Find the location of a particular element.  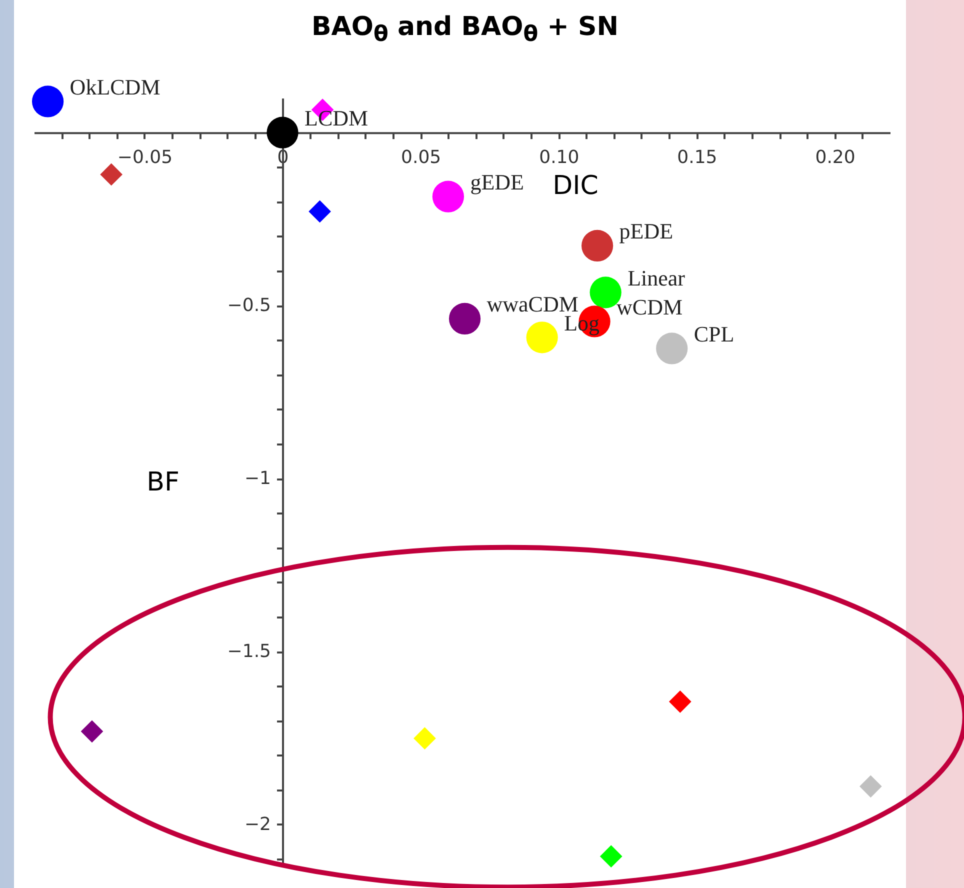

x-tick-label: 0.20 is located at coordinates (835, 157).